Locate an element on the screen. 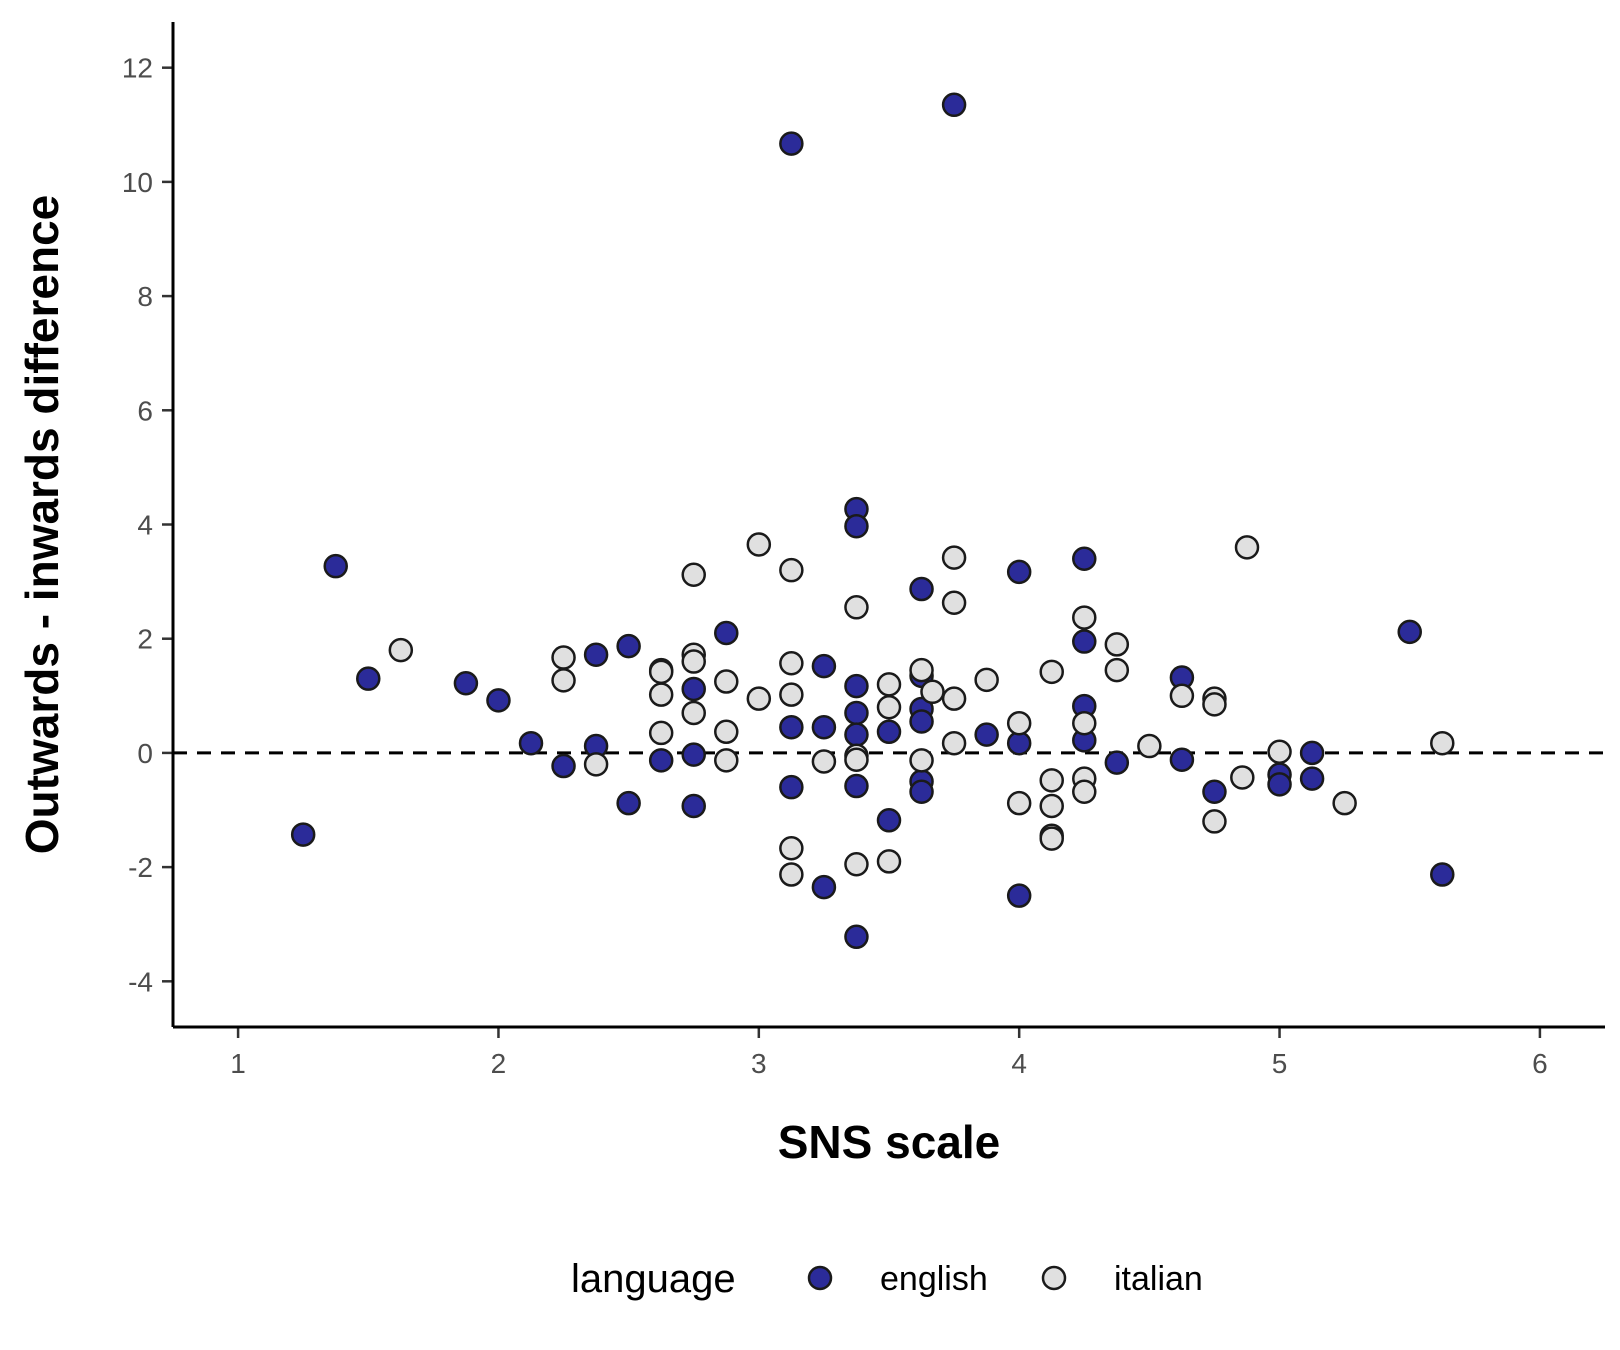 The image size is (1620, 1350). legend-label-english: english is located at coordinates (934, 1279).